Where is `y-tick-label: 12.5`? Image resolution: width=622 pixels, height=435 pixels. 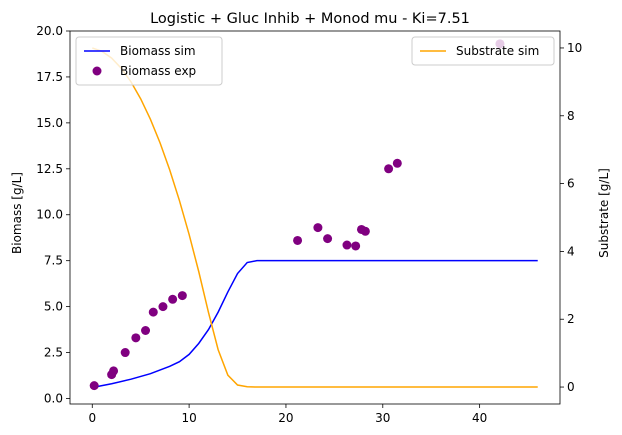
y-tick-label: 12.5 is located at coordinates (49, 169).